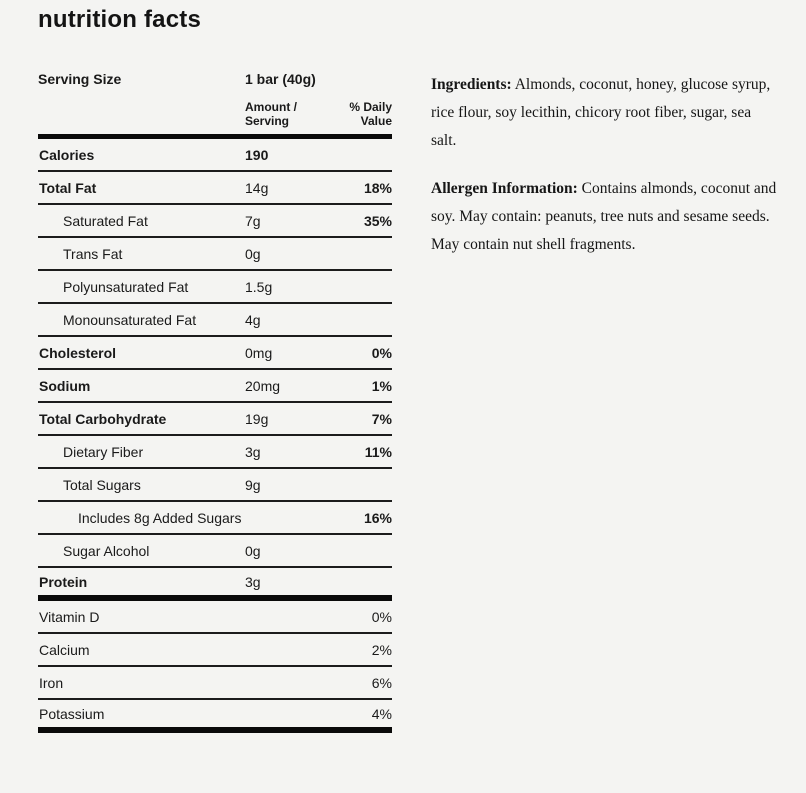  Describe the element at coordinates (381, 682) in the screenshot. I see `row-percent: 6%` at that location.